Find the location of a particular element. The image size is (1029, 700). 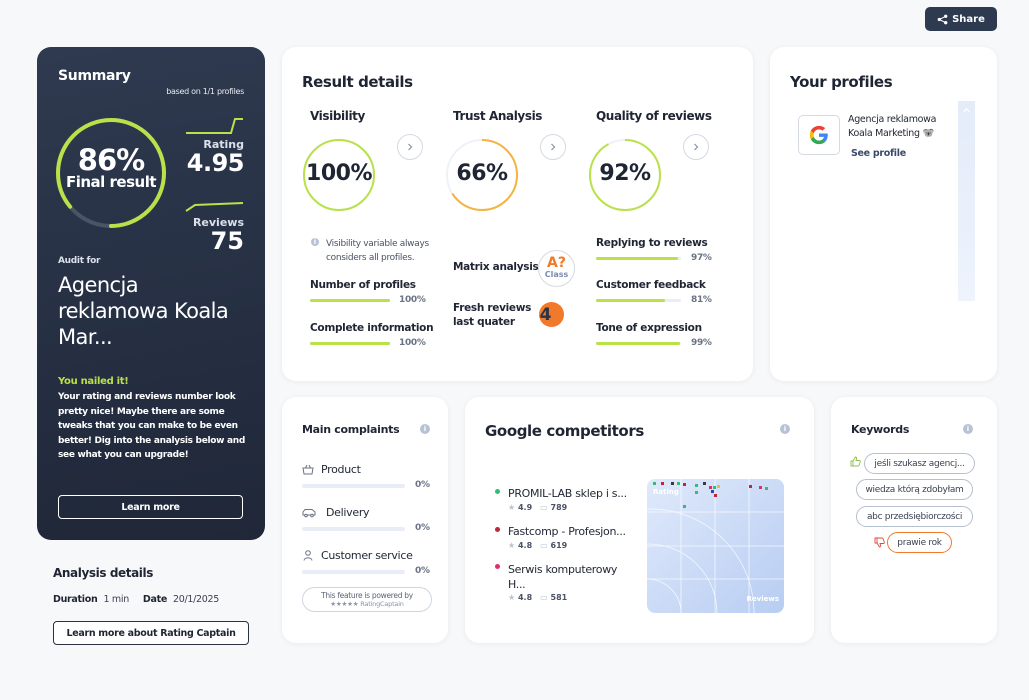

tone-label: Tone of expression is located at coordinates (649, 328).